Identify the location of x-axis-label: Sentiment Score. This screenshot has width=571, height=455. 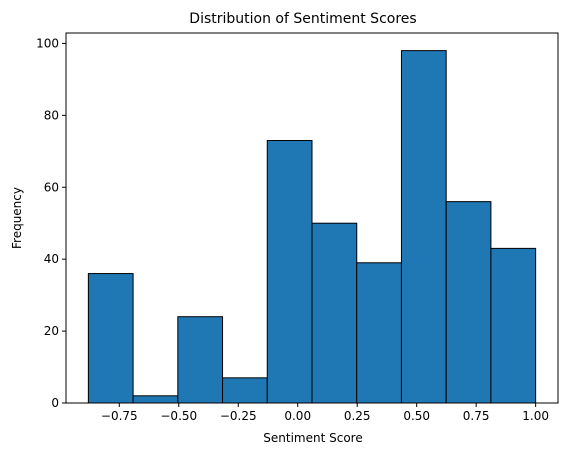
(312, 438).